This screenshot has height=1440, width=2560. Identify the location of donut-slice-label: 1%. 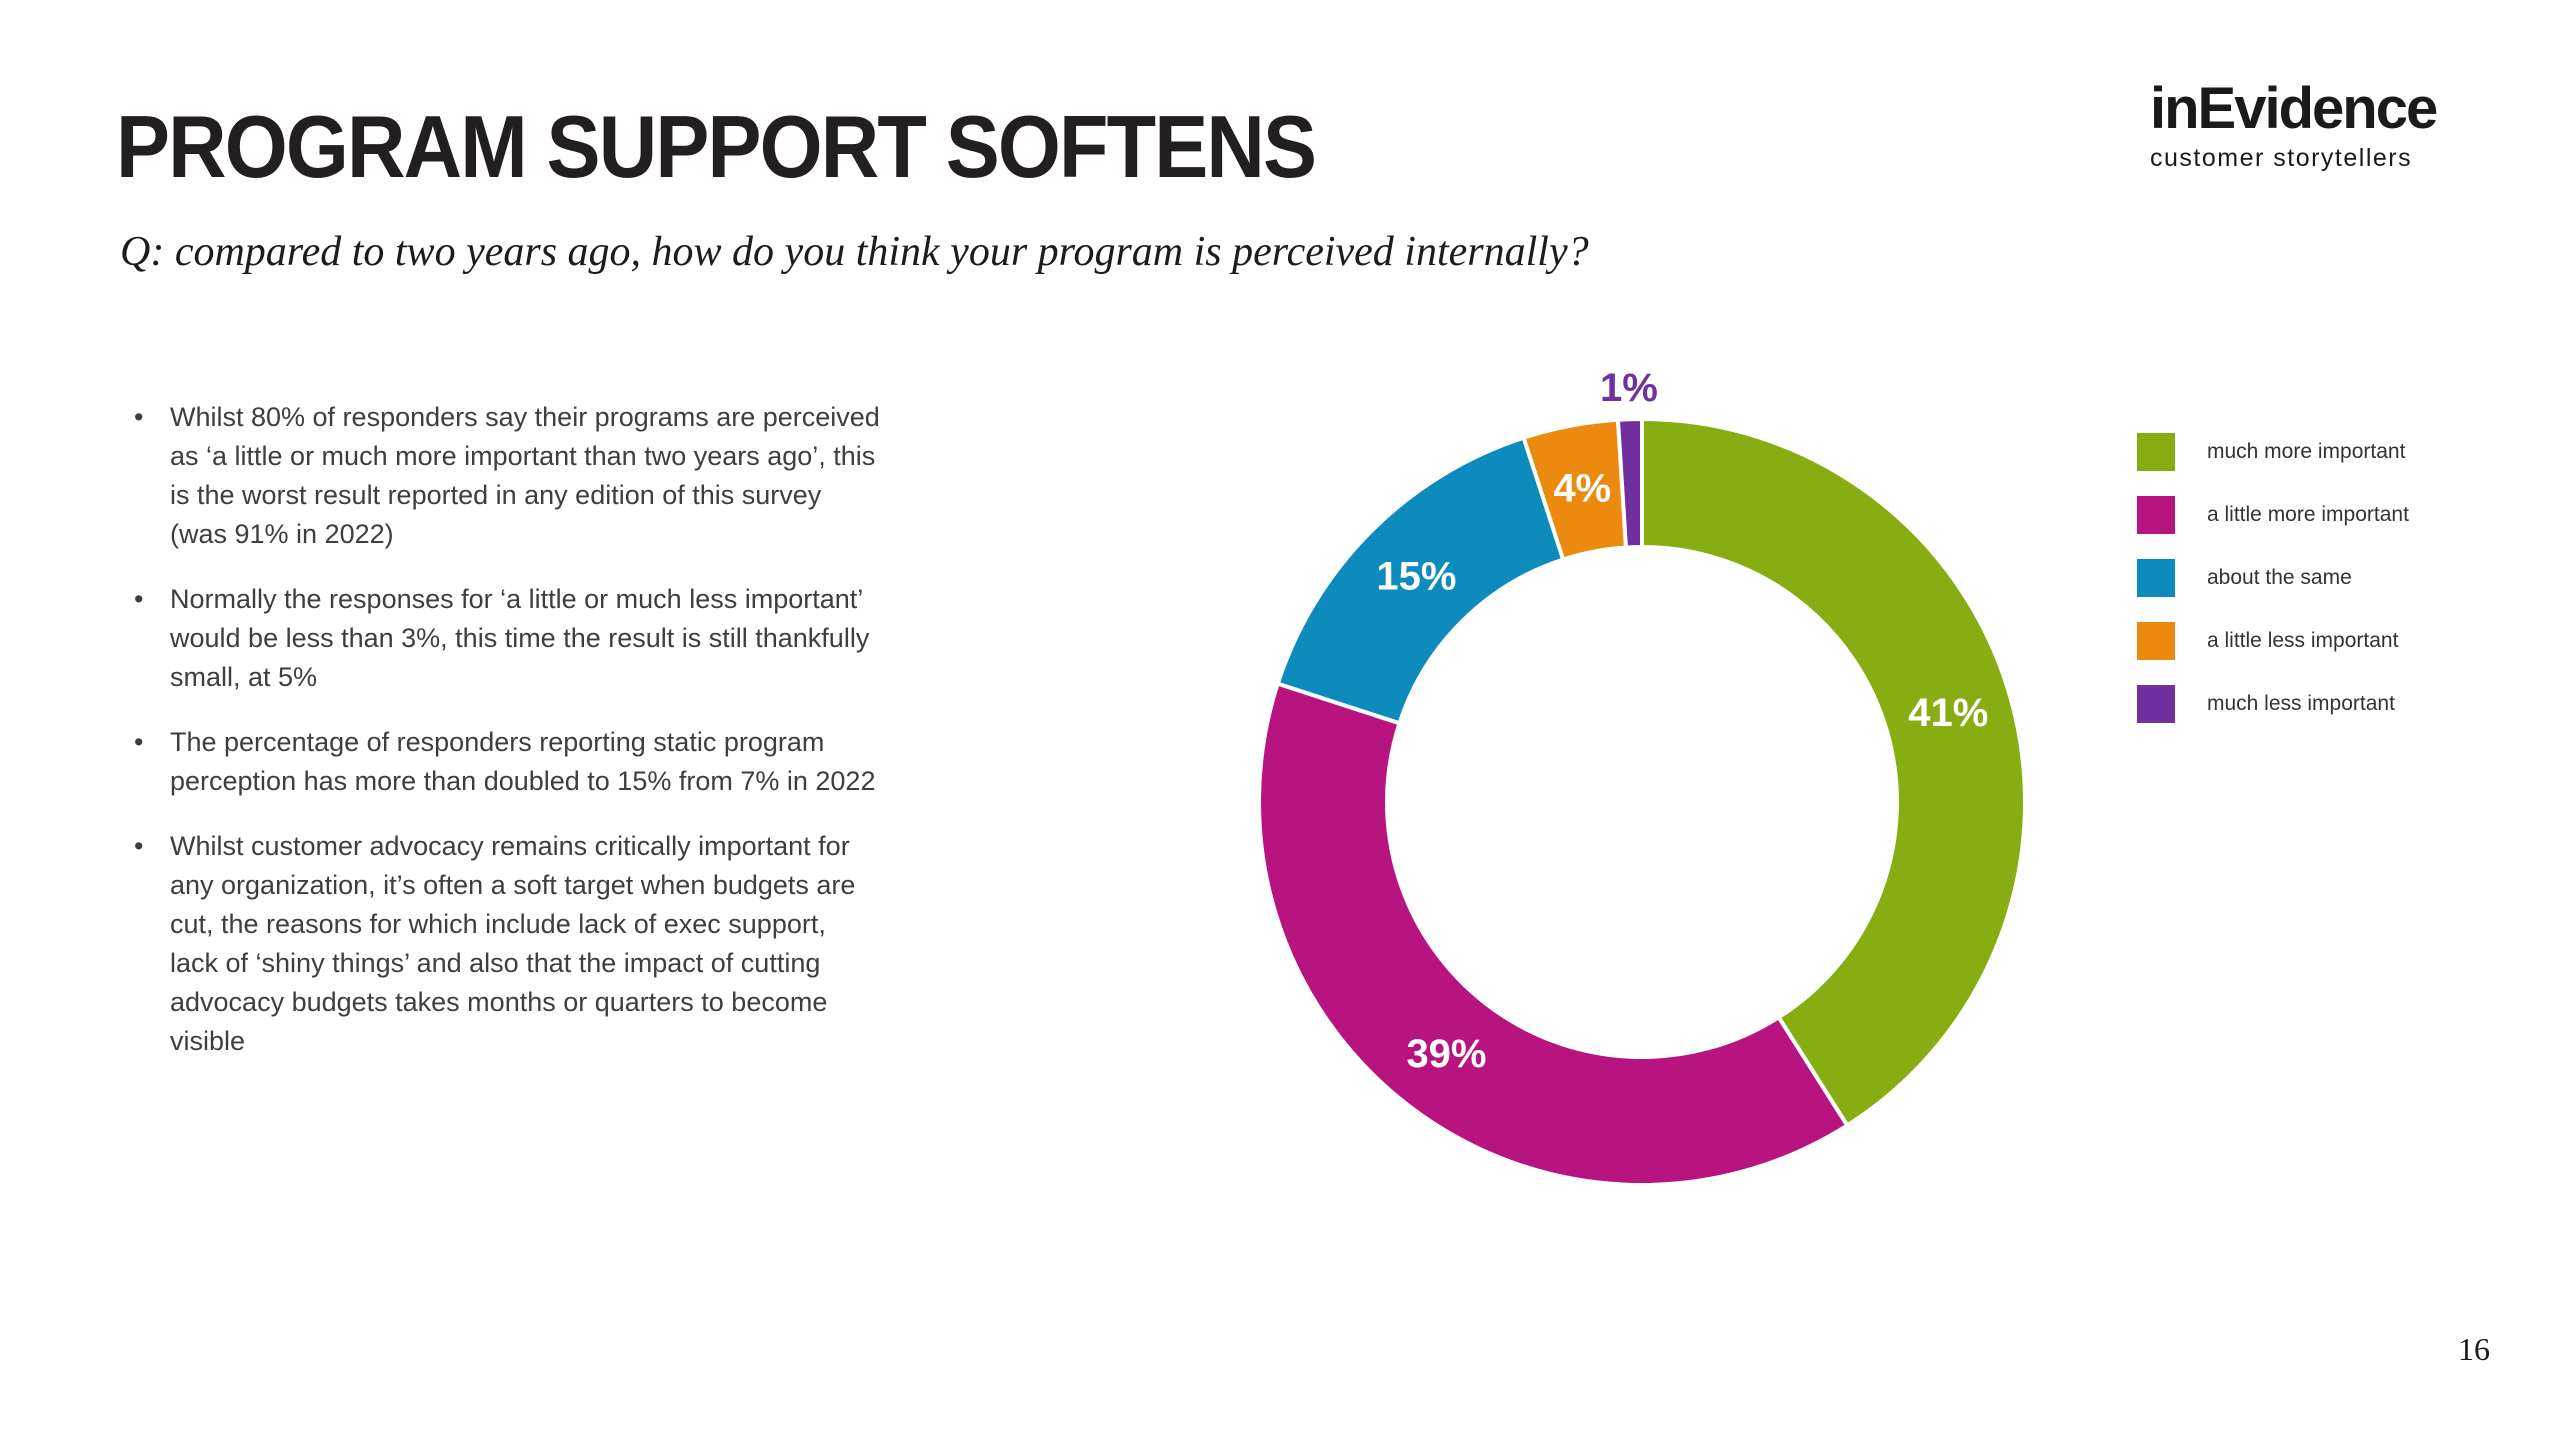
(1629, 388).